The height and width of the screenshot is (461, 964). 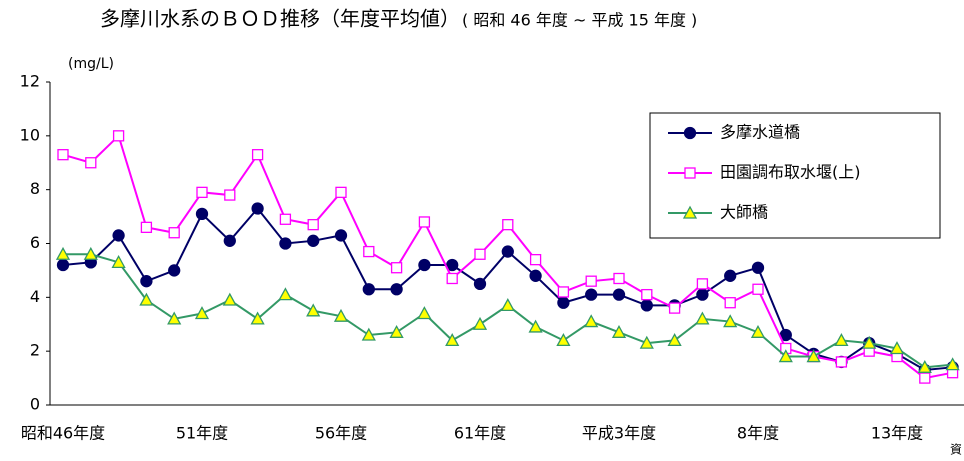 I want to click on chart-title: 多摩川水系のＢＯＤ推移（年度平均値）, so click(x=280, y=19).